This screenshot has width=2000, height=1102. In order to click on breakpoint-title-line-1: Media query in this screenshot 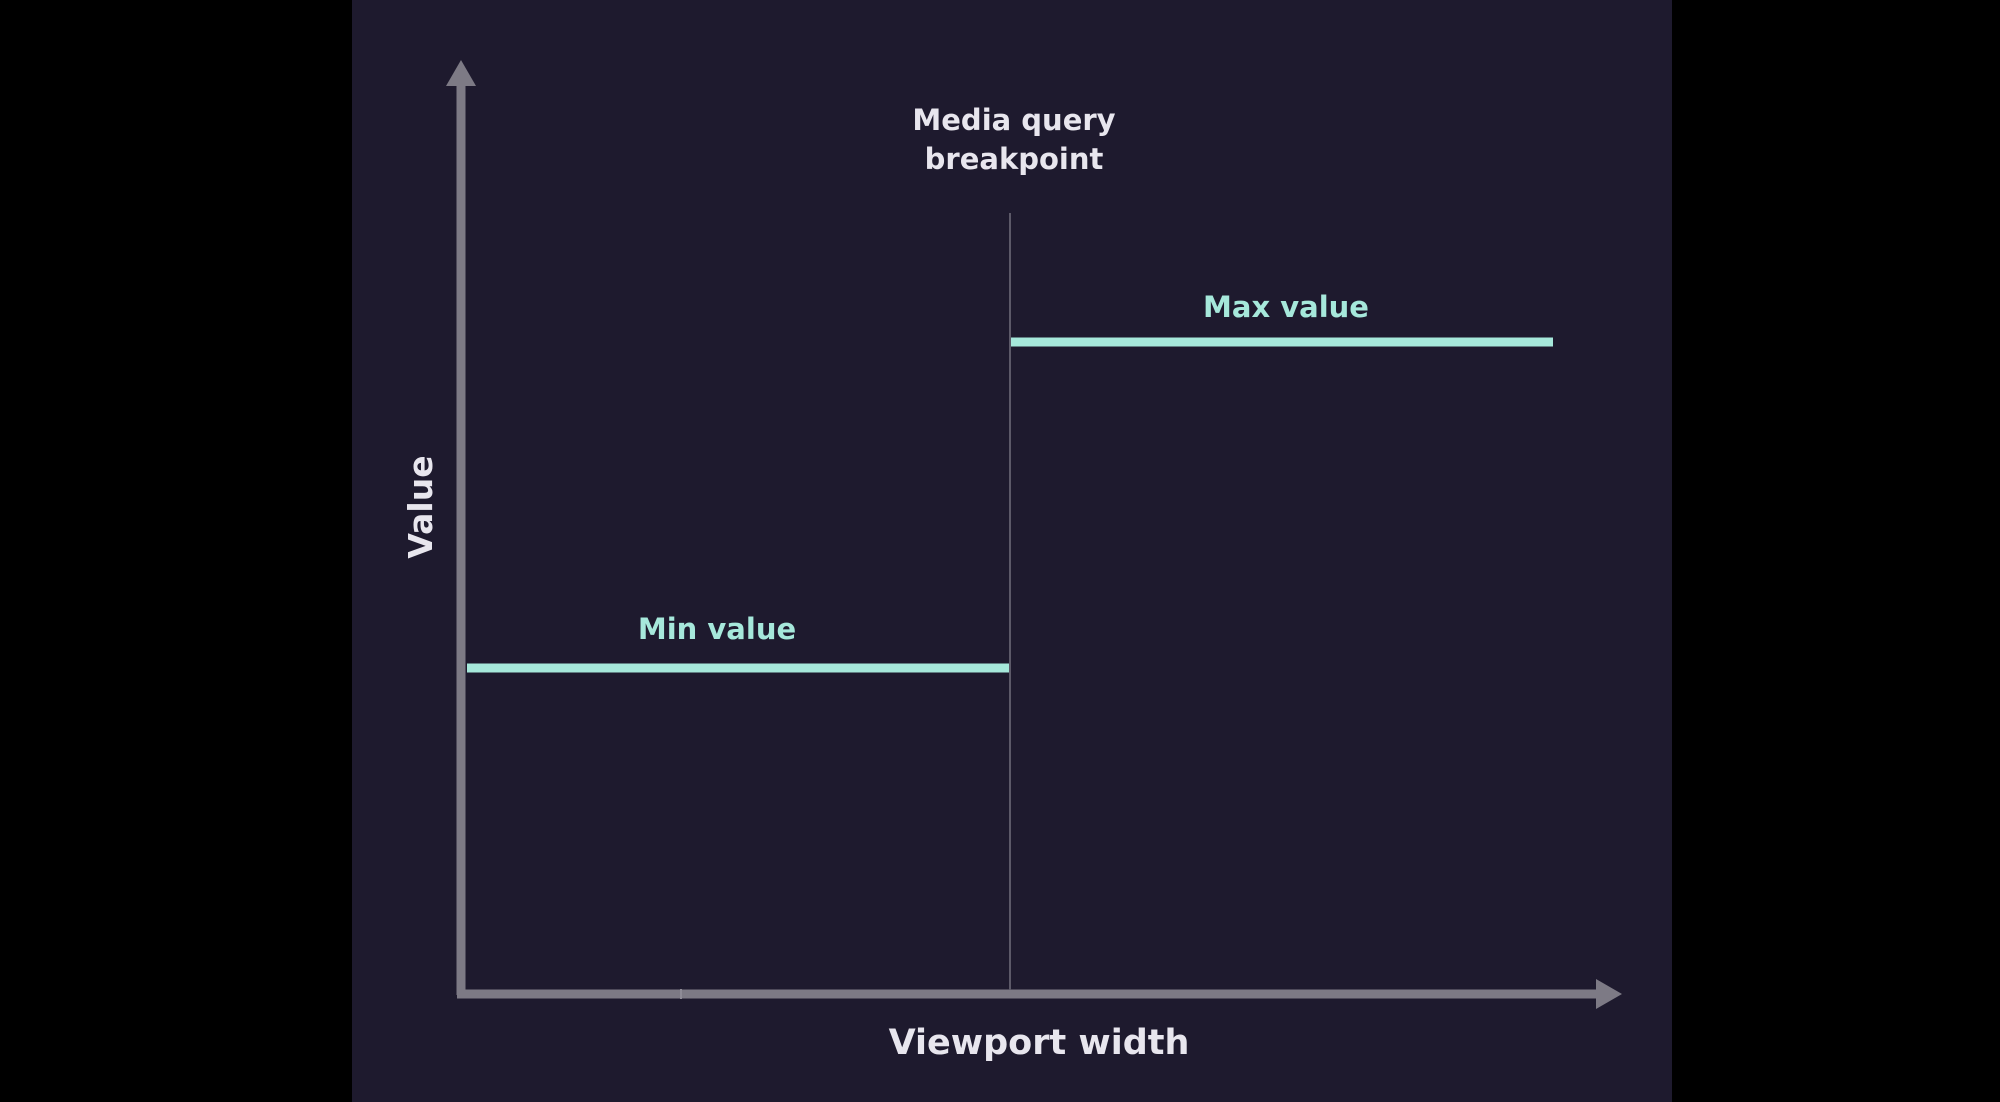, I will do `click(1013, 120)`.